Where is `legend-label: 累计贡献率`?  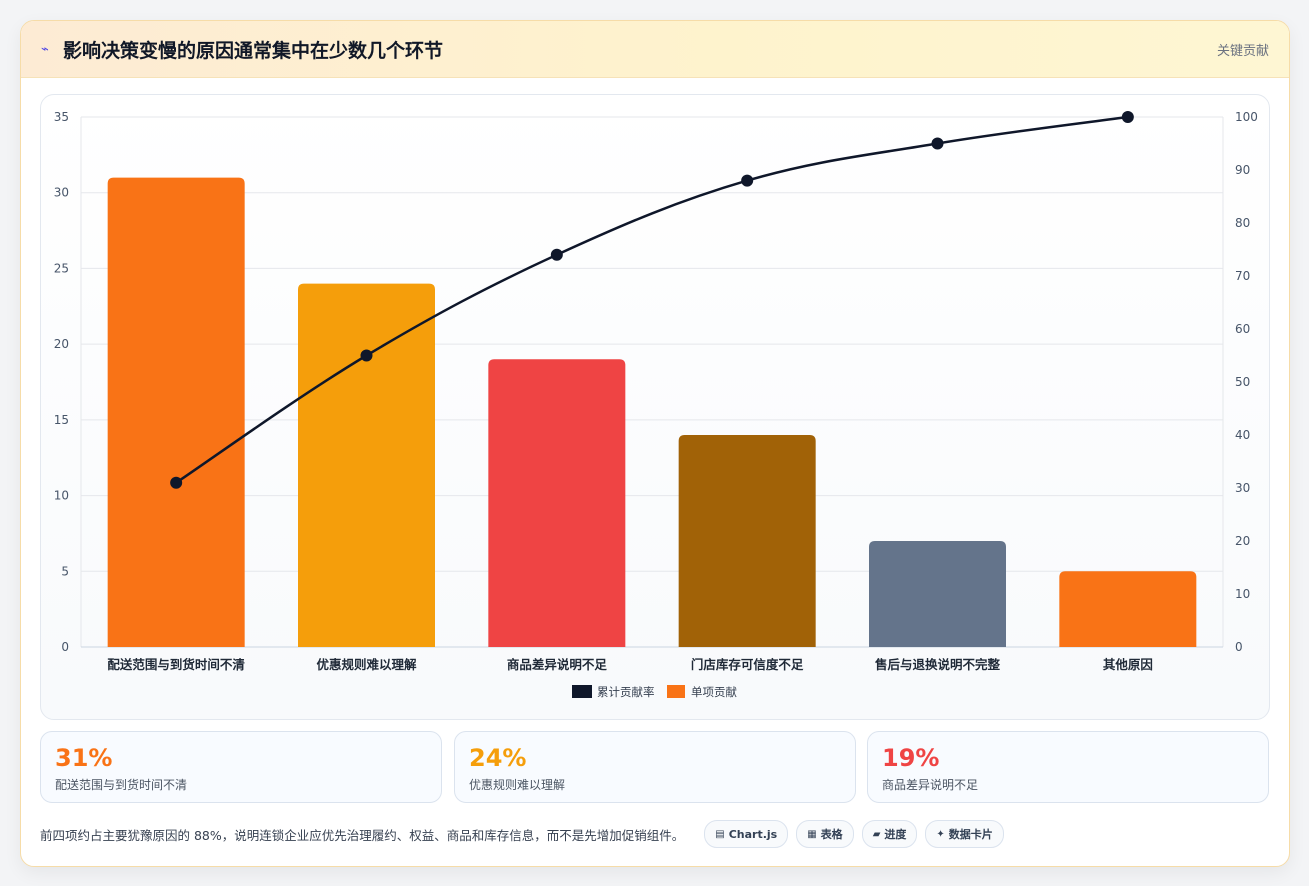 legend-label: 累计贡献率 is located at coordinates (626, 692).